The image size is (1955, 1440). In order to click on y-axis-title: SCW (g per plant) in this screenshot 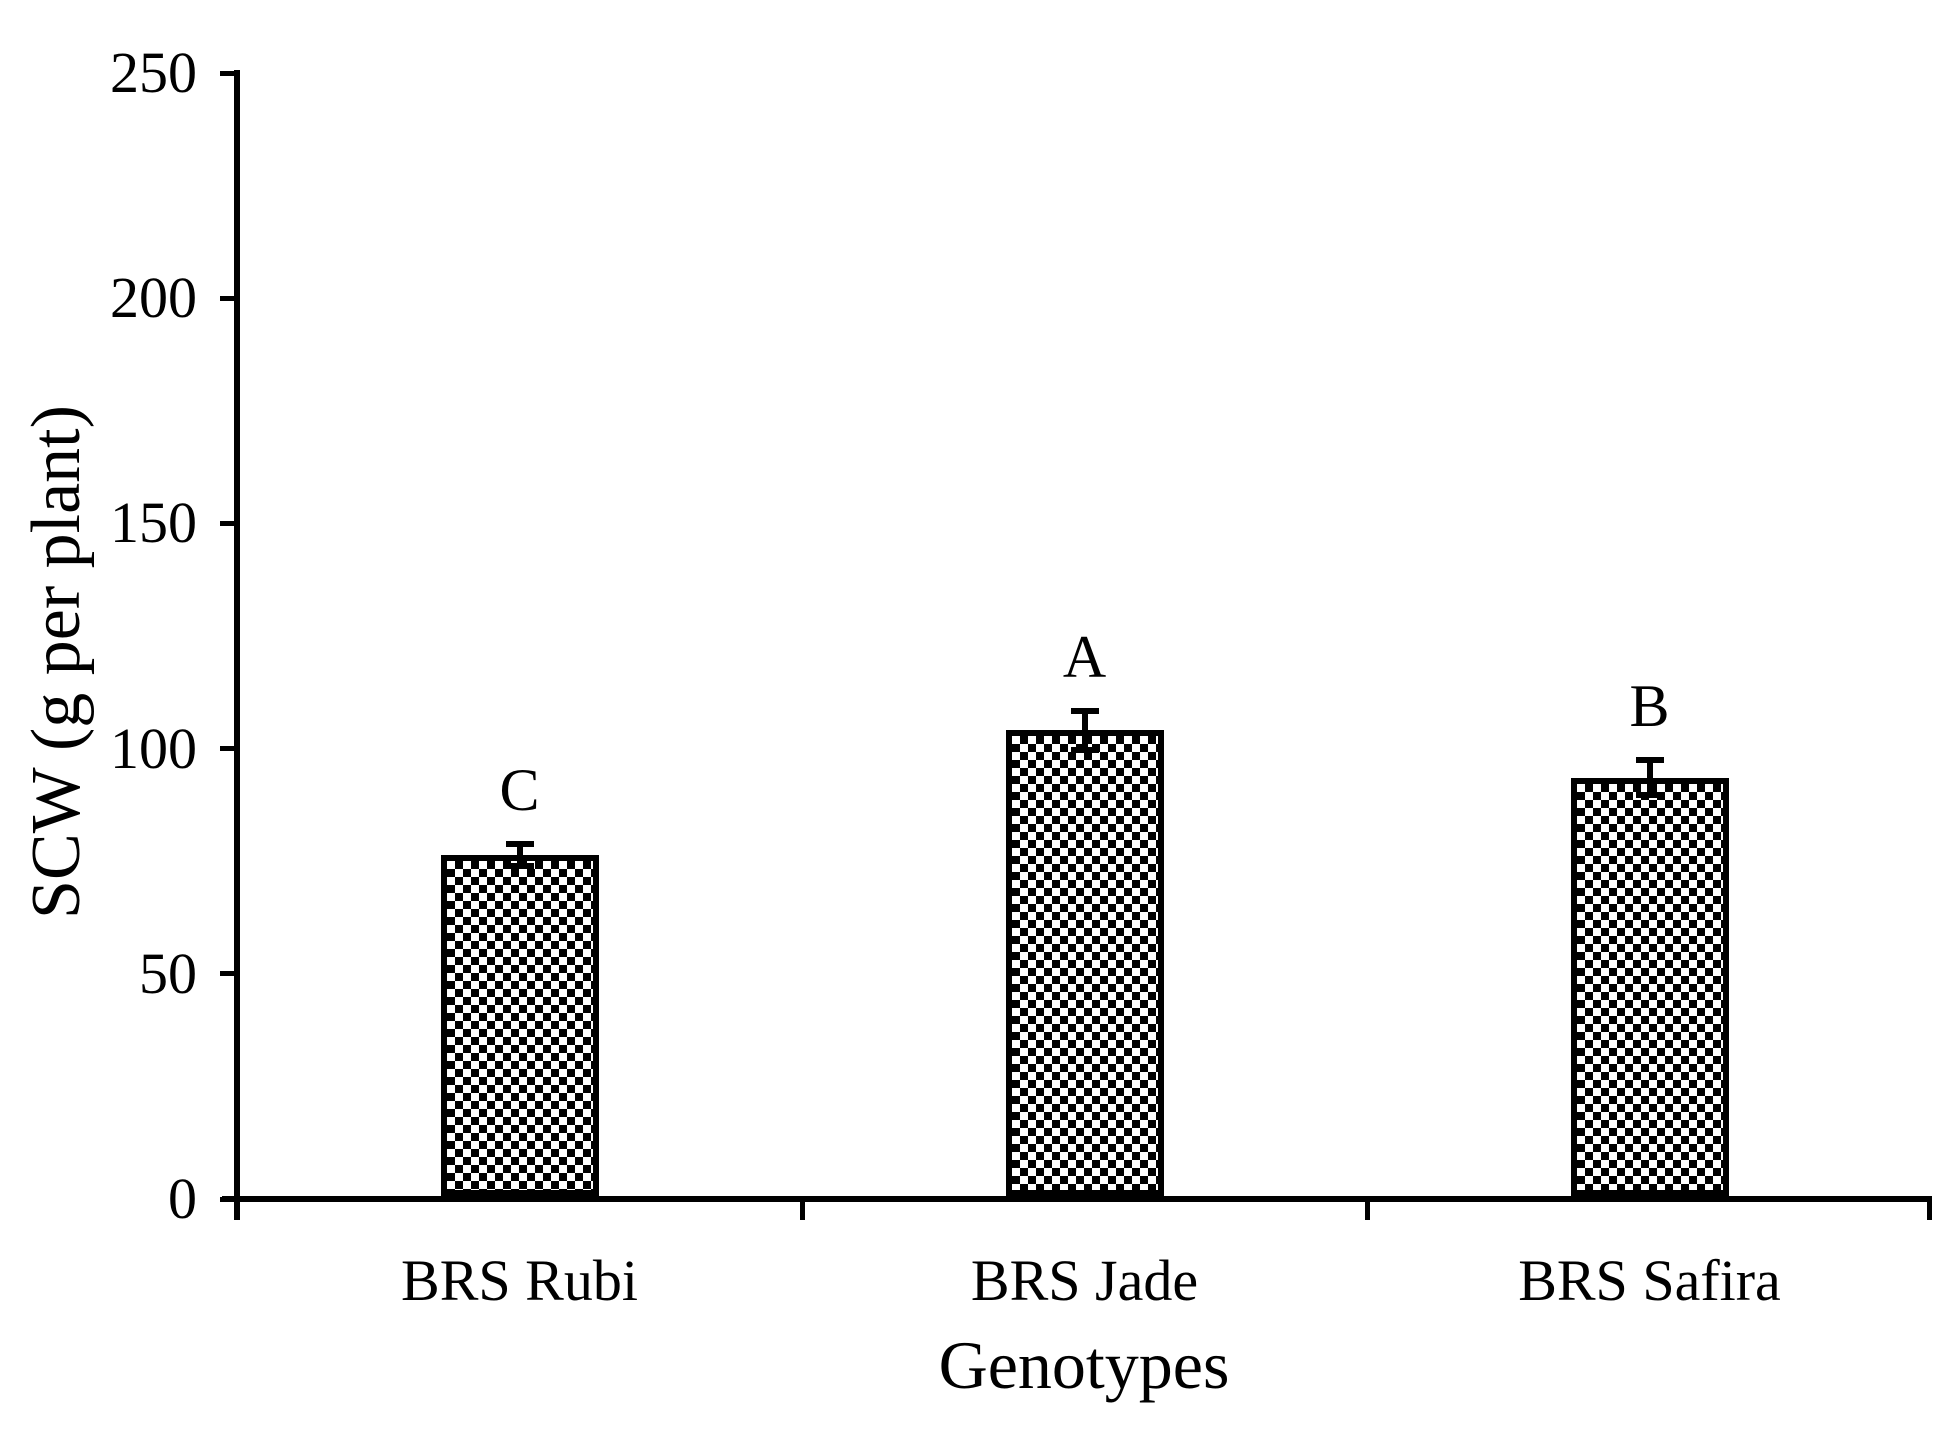, I will do `click(56, 662)`.